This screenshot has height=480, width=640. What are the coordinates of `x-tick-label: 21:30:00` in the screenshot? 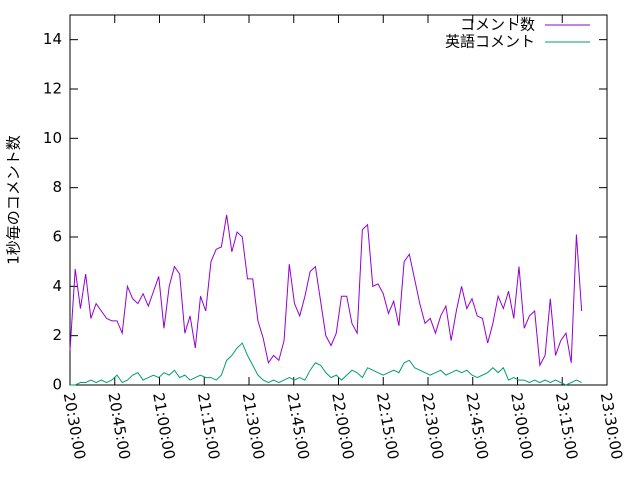 It's located at (253, 425).